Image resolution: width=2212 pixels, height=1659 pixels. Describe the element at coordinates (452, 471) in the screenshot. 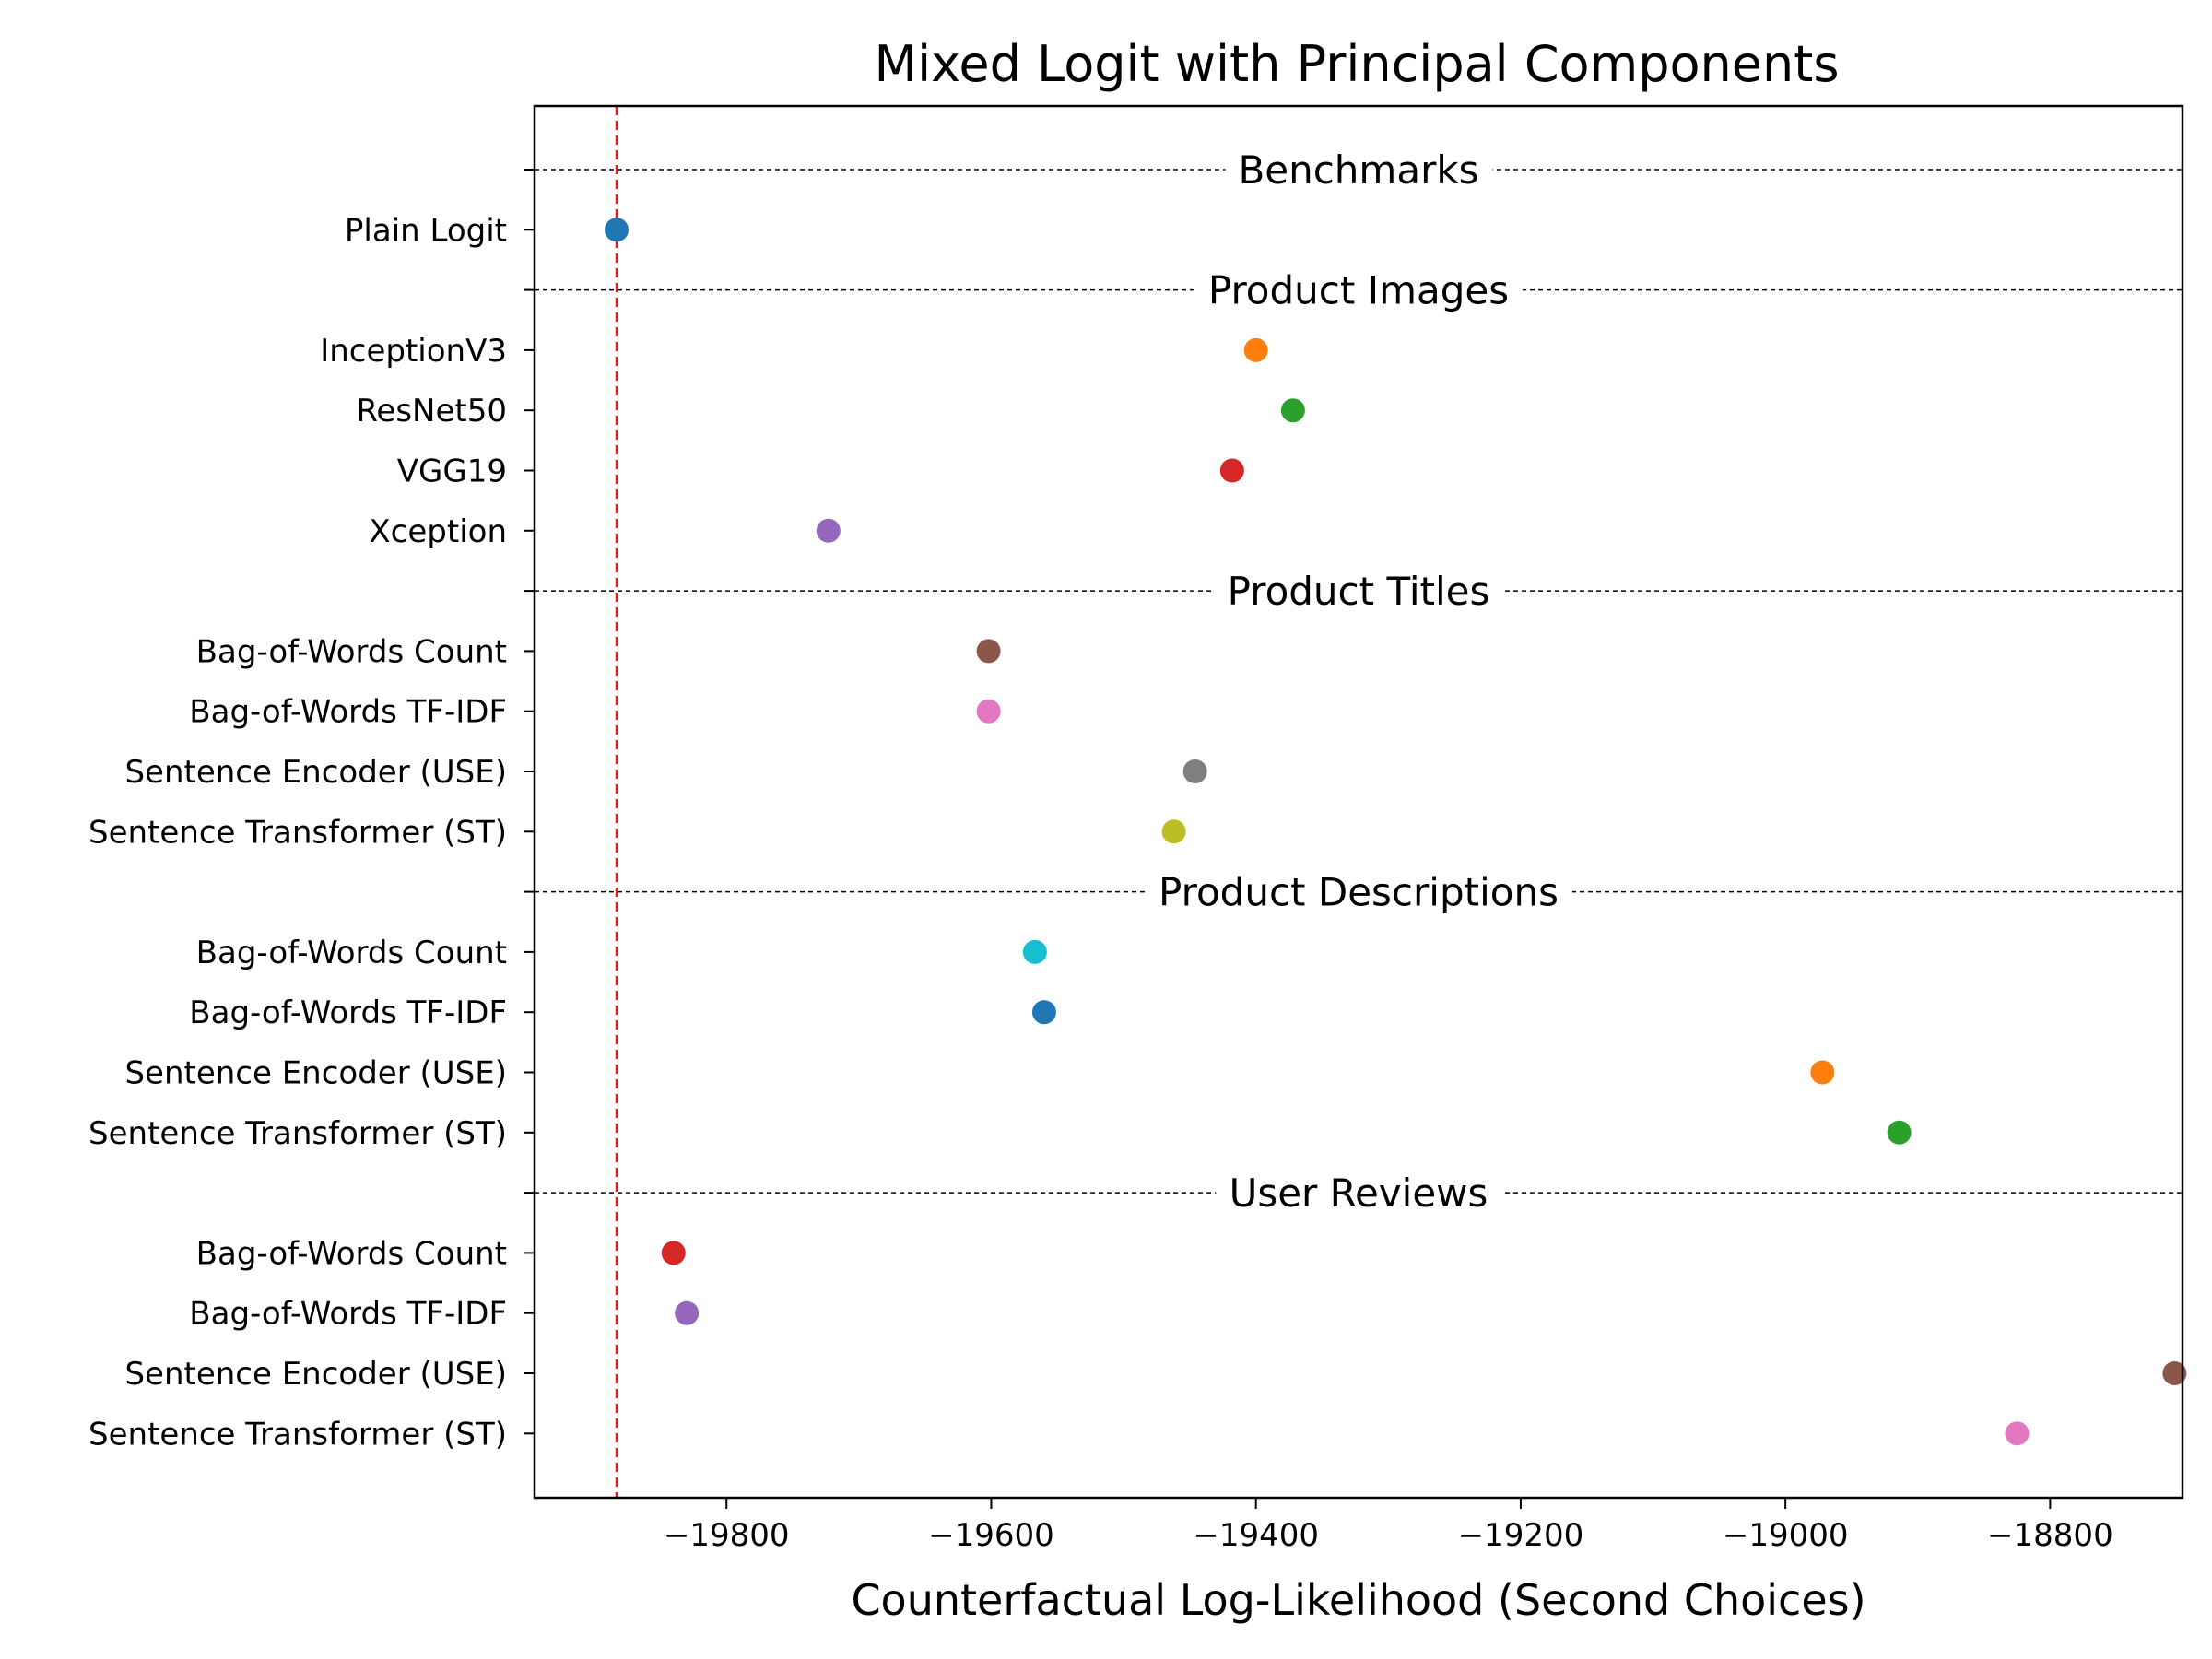

I see `category-label: VGG19` at that location.